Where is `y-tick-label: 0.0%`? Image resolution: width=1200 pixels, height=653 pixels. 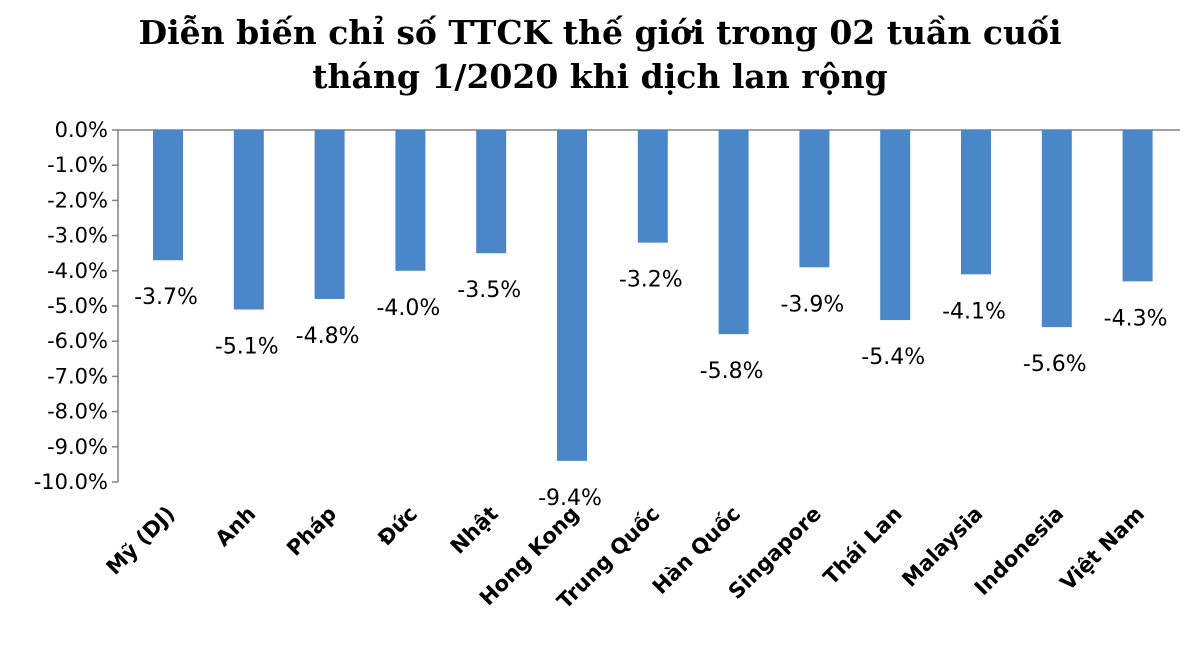 y-tick-label: 0.0% is located at coordinates (81, 130).